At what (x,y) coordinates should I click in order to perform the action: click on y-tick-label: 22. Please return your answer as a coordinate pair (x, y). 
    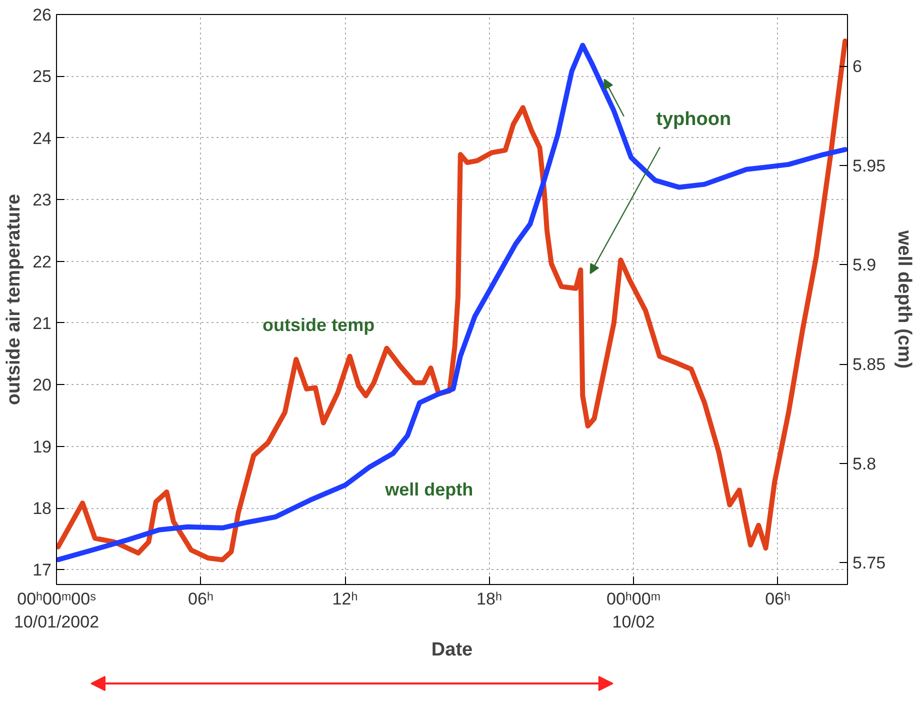
    Looking at the image, I should click on (42, 262).